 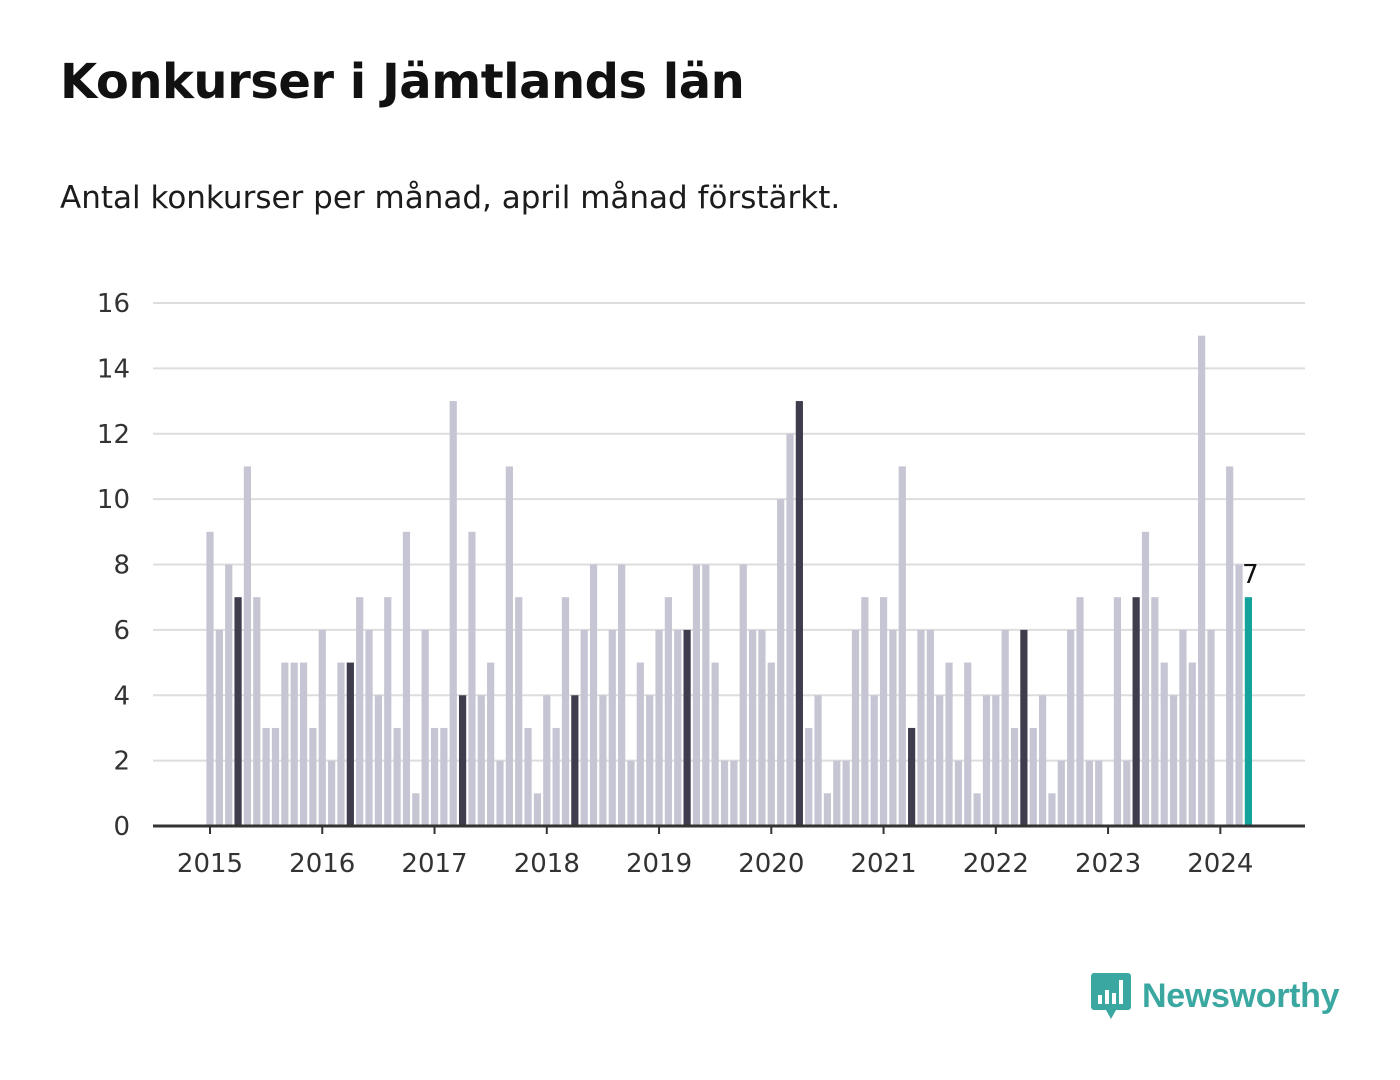 What do you see at coordinates (1220, 864) in the screenshot?
I see `x-tick-label: 2024` at bounding box center [1220, 864].